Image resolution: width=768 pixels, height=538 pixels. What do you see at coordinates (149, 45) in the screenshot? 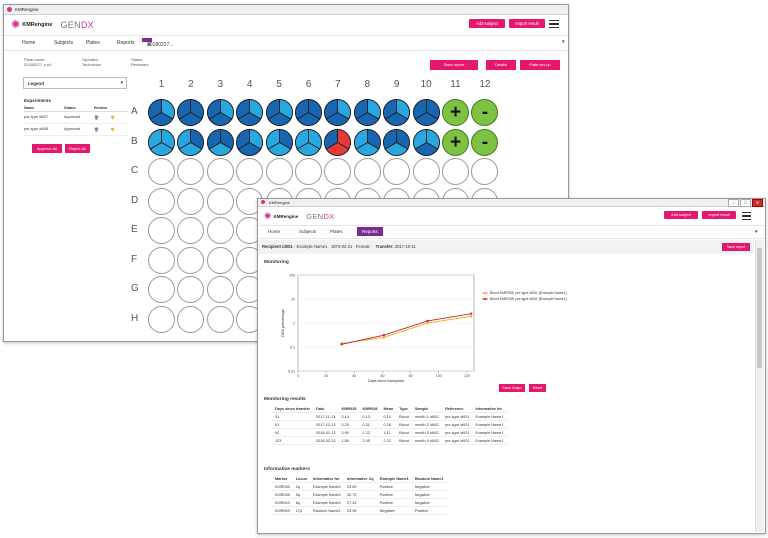
I see `close-tab-icon: ⊗` at bounding box center [149, 45].